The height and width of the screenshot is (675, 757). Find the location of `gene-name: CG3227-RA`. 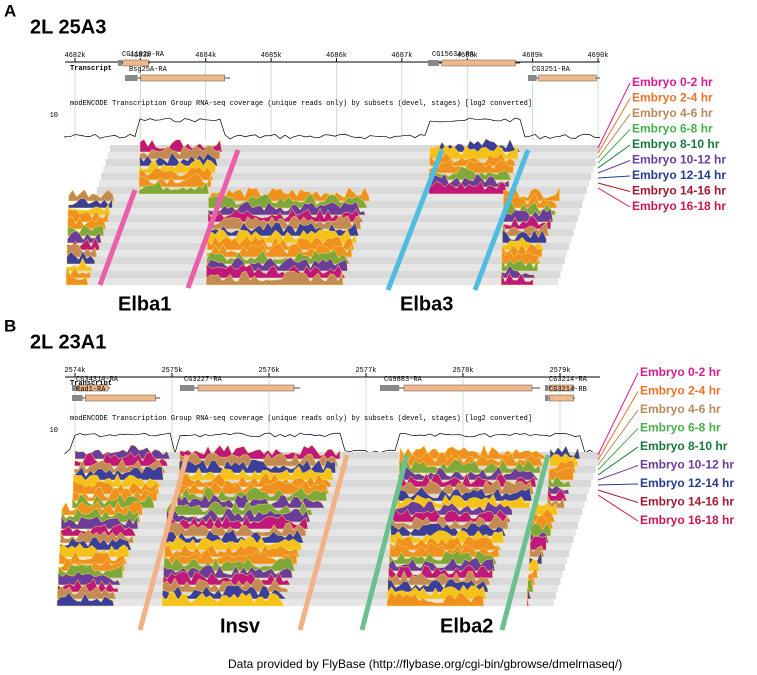

gene-name: CG3227-RA is located at coordinates (203, 380).